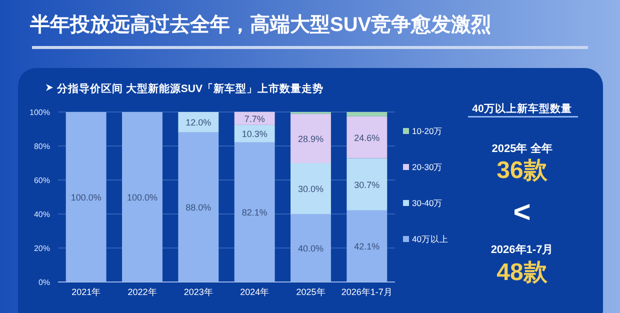  What do you see at coordinates (366, 292) in the screenshot?
I see `x-tick-label: 2026年1-7月` at bounding box center [366, 292].